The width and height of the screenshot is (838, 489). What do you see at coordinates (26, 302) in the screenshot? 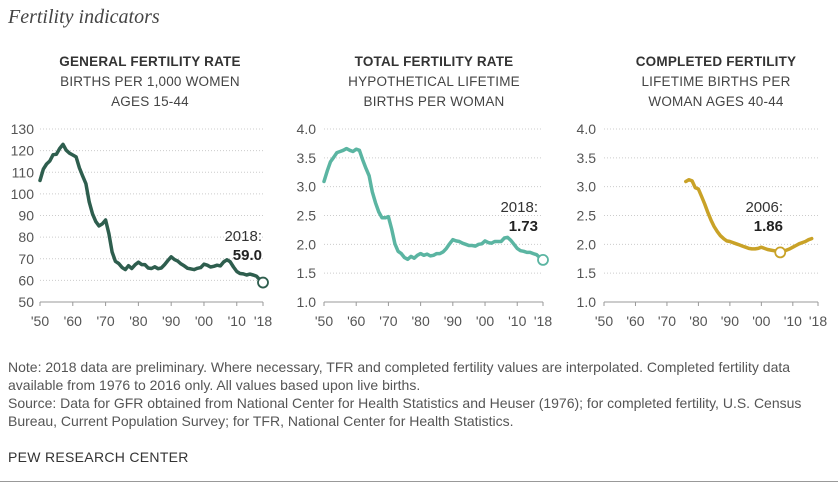
I see `y-tick-label: 50` at bounding box center [26, 302].